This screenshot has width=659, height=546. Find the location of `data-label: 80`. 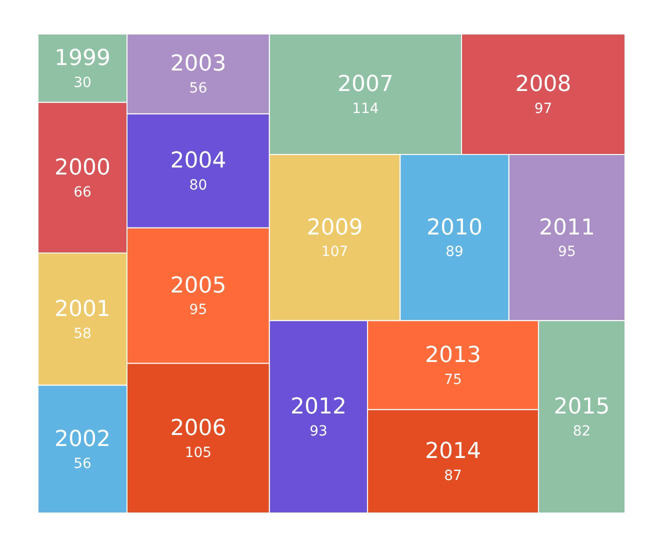

data-label: 80 is located at coordinates (198, 186).